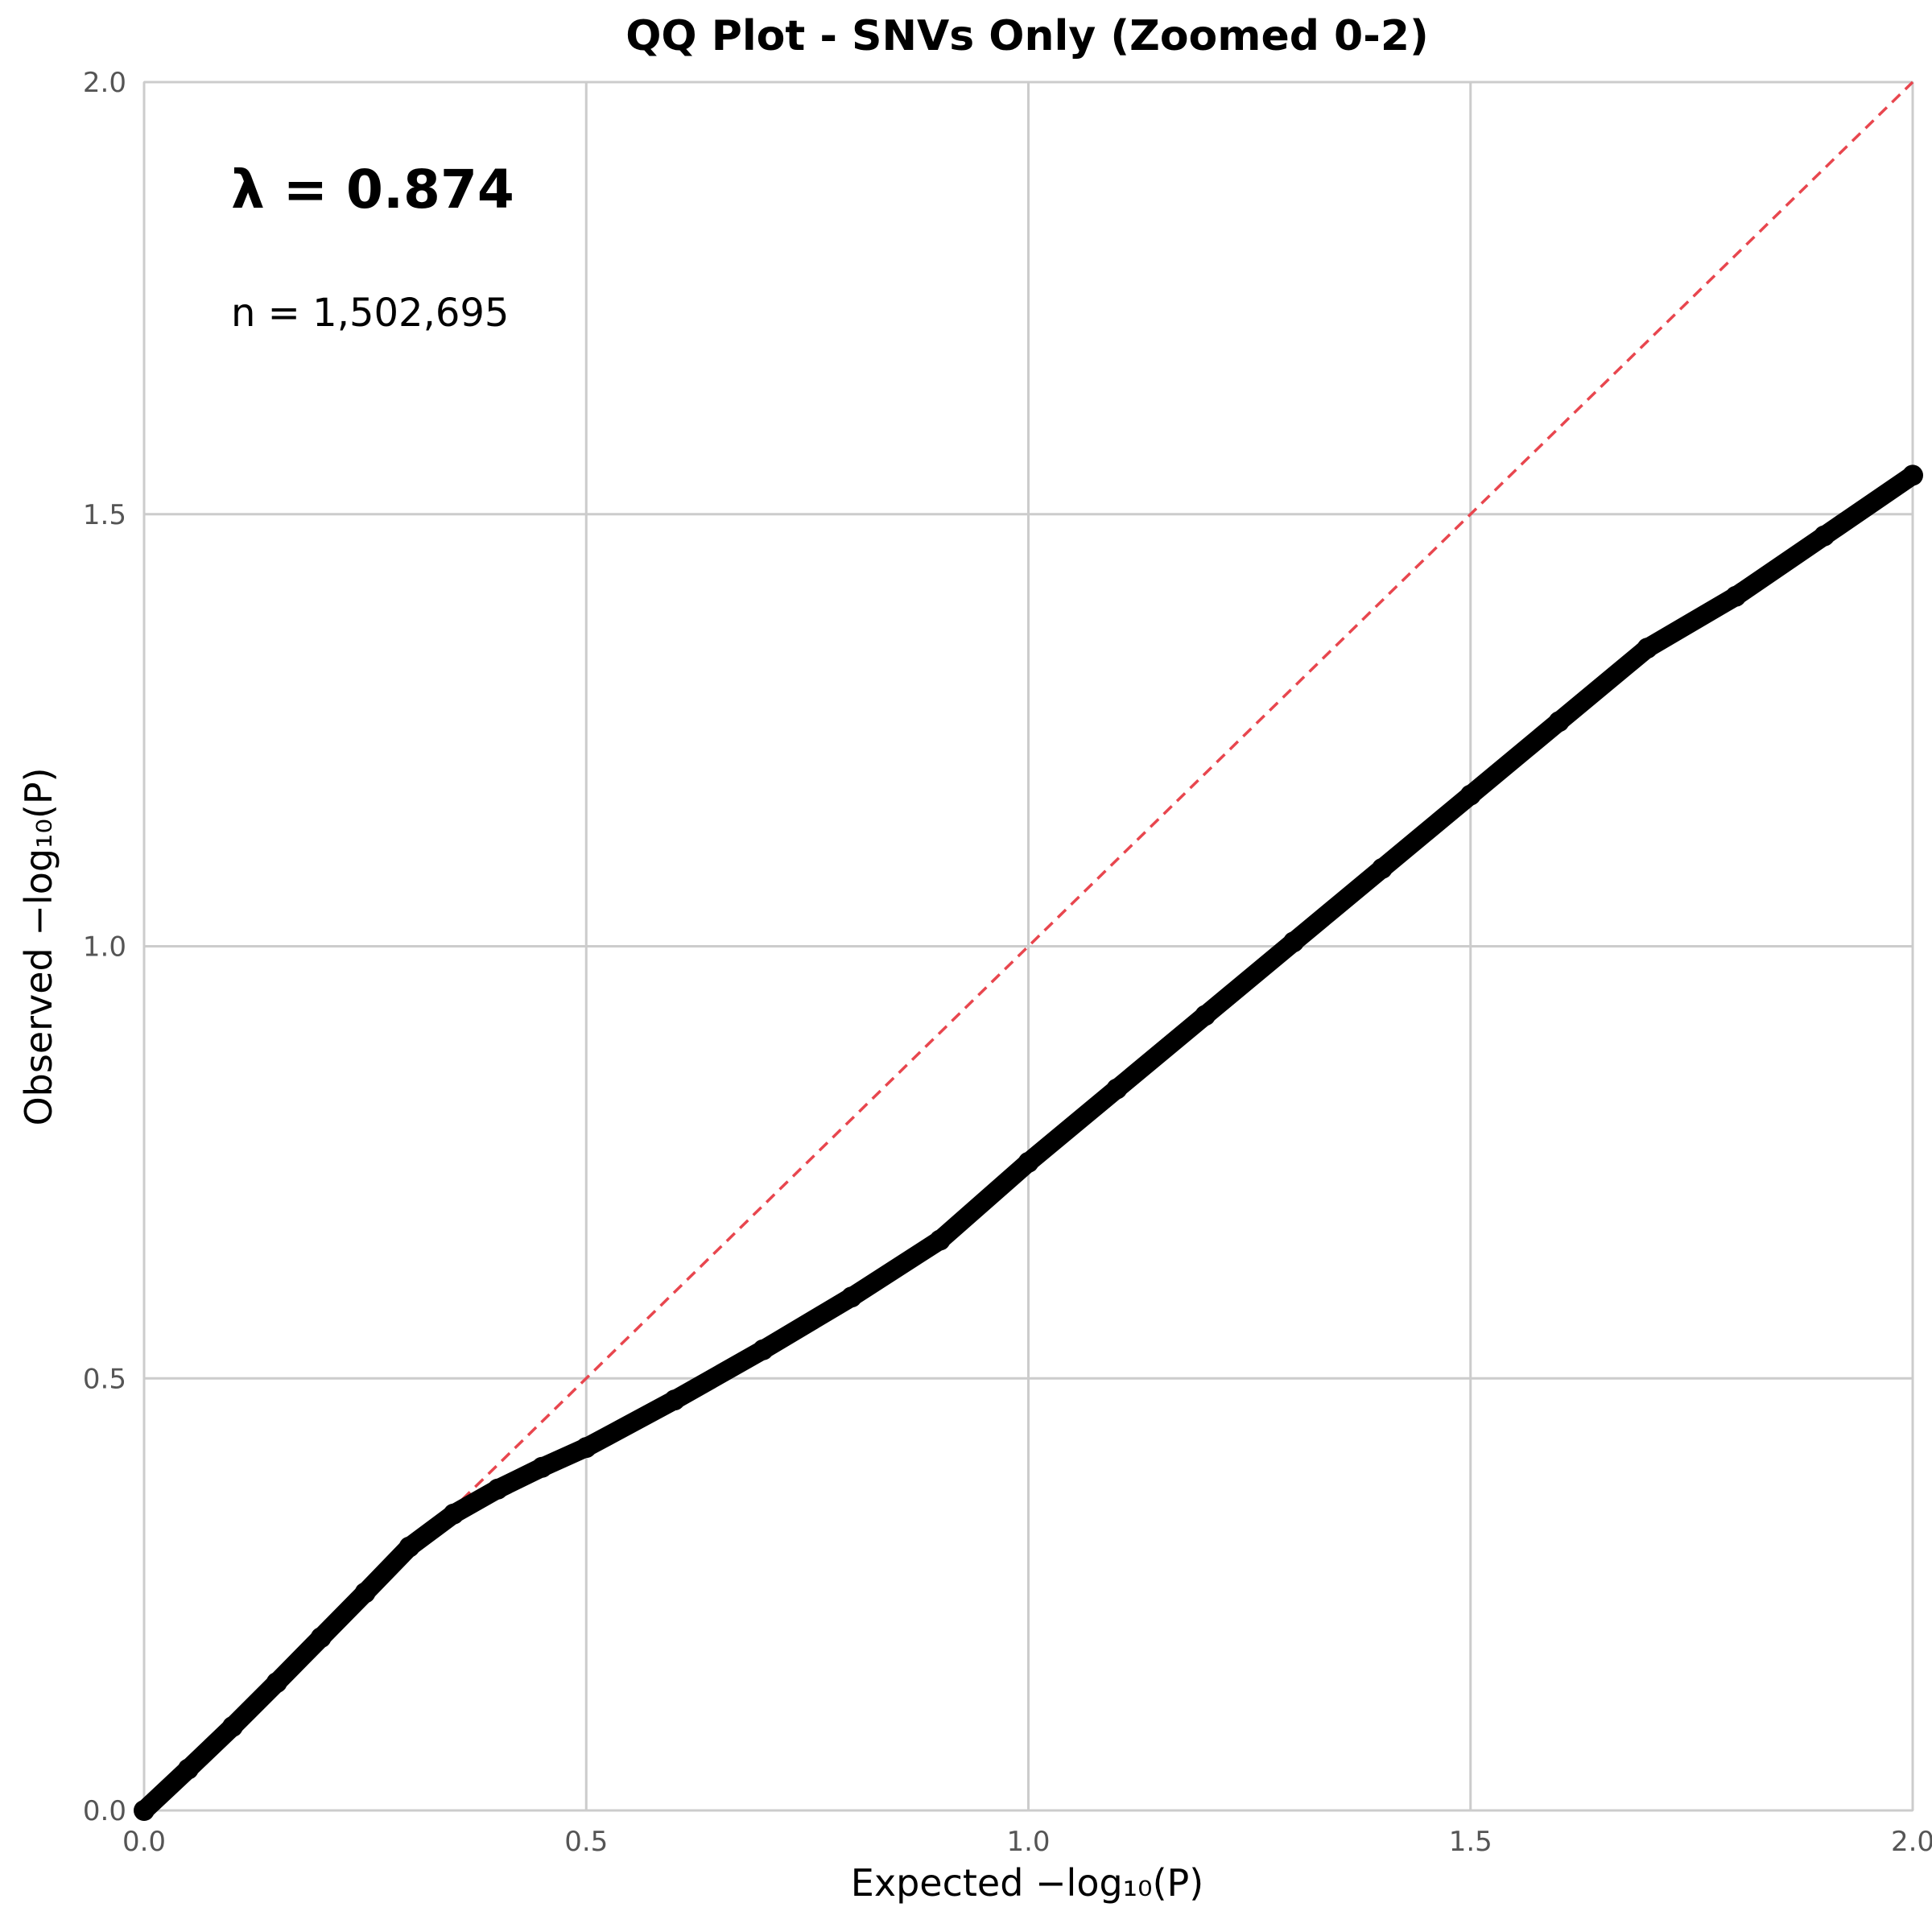 The image size is (1932, 1932). What do you see at coordinates (1027, 1883) in the screenshot?
I see `x-axis-label: Expected −log₁₀(P)` at bounding box center [1027, 1883].